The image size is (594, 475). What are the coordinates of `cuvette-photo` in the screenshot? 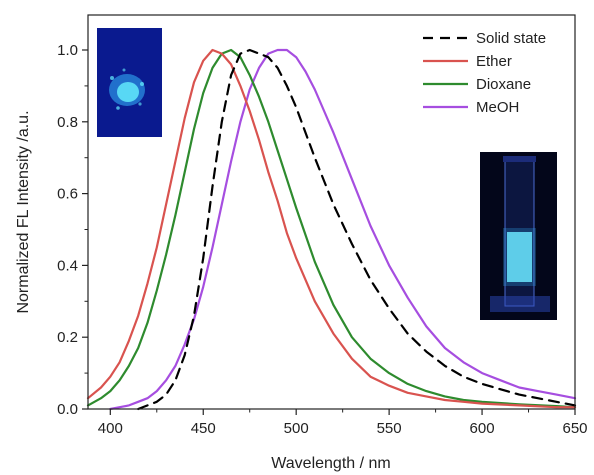 It's located at (518, 236).